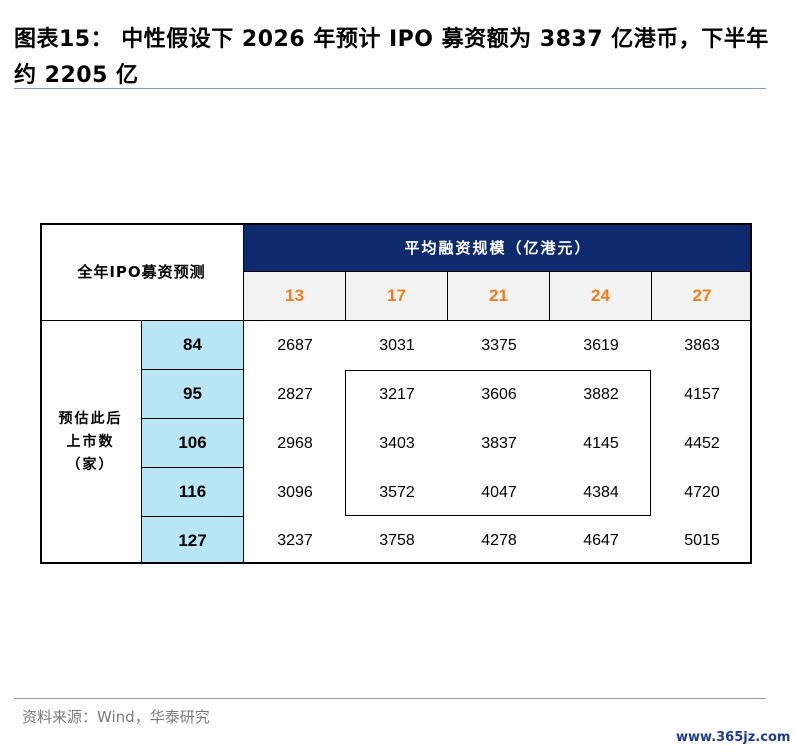  What do you see at coordinates (498, 247) in the screenshot?
I see `table-band-header: 平均融资规模（亿港元）` at bounding box center [498, 247].